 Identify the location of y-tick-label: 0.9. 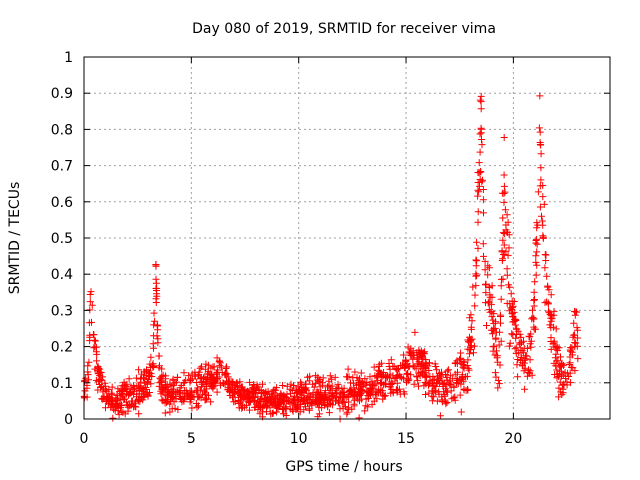
(62, 94).